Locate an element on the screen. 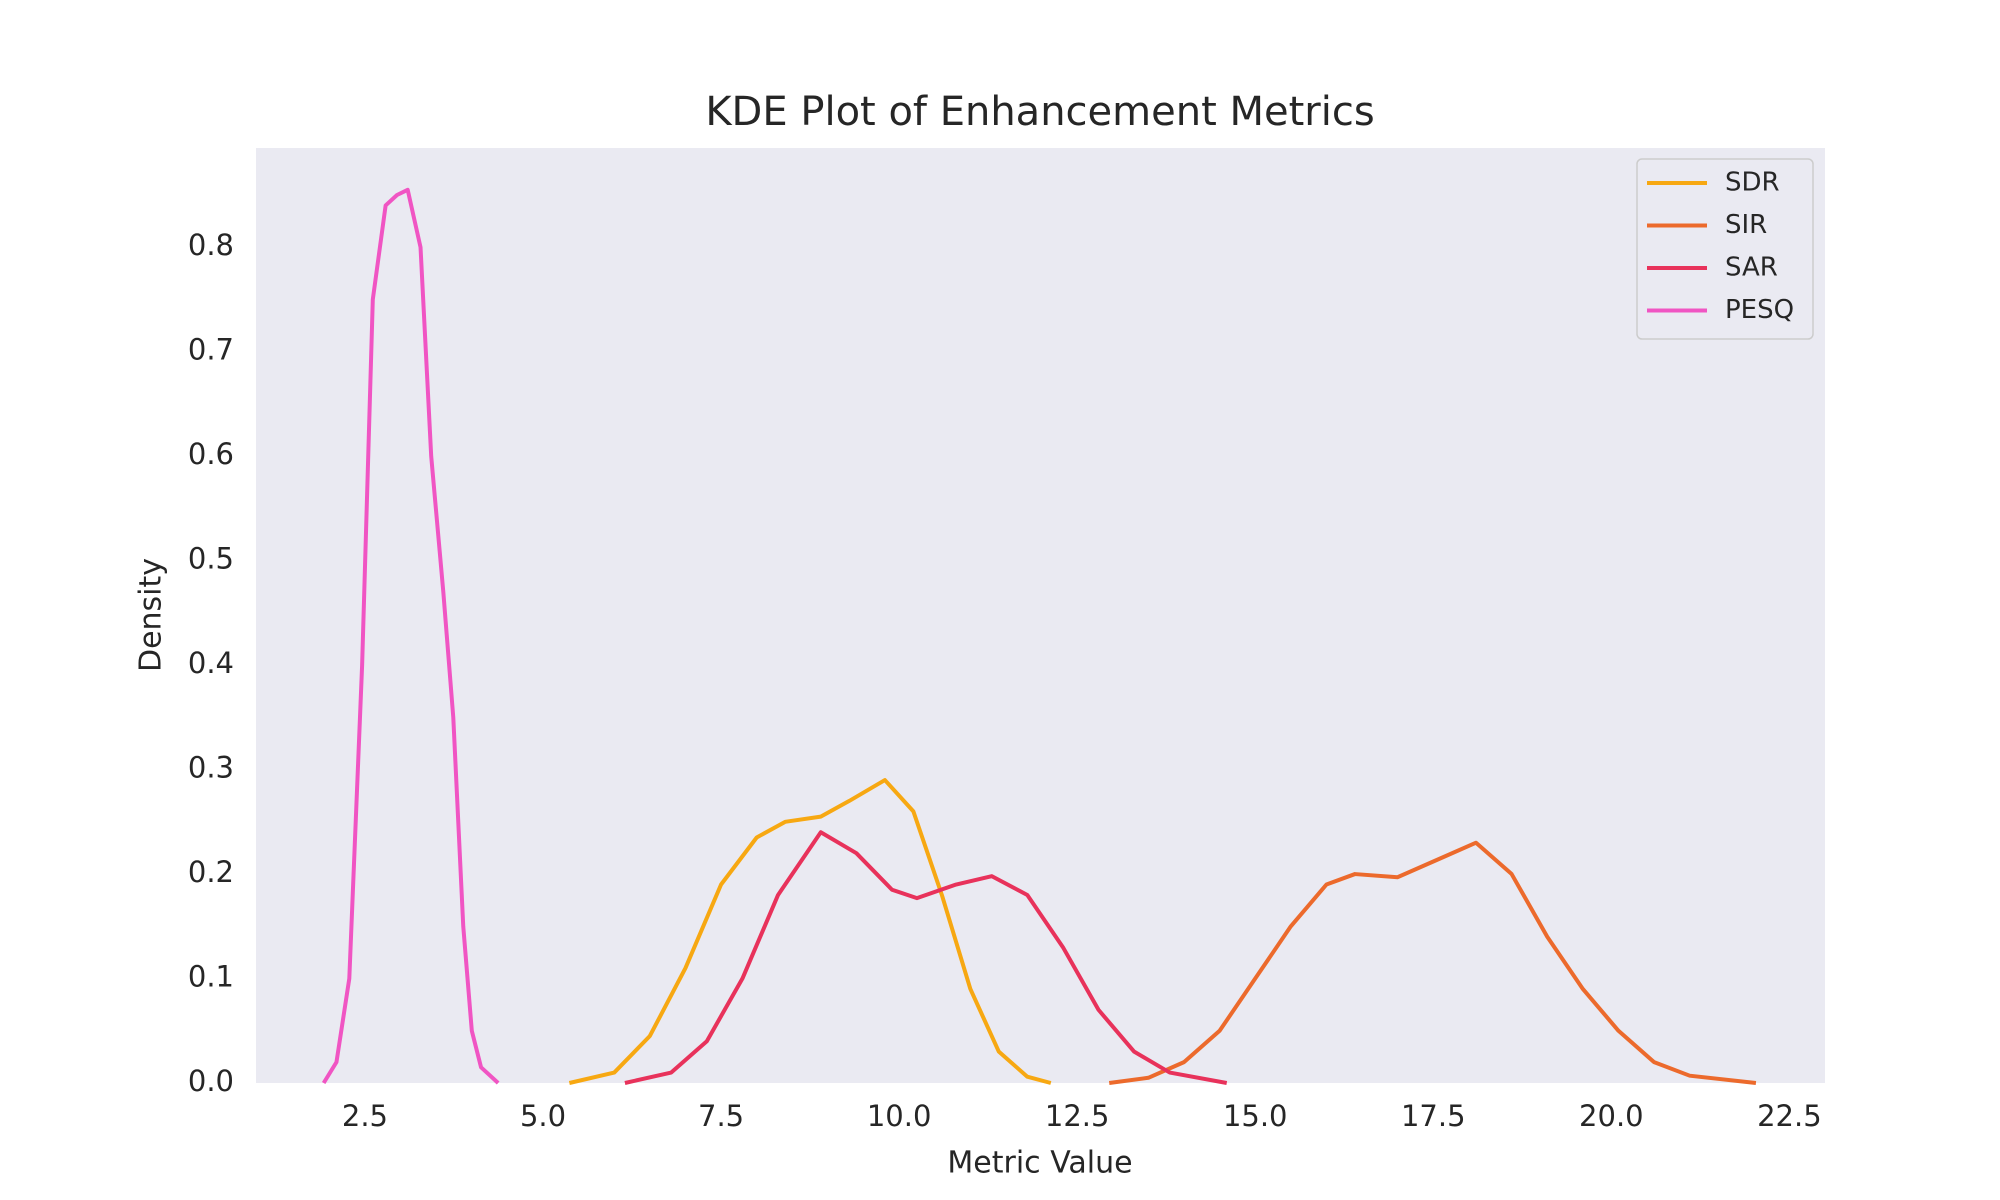 This screenshot has width=2000, height=1200. legend-box is located at coordinates (1725, 249).